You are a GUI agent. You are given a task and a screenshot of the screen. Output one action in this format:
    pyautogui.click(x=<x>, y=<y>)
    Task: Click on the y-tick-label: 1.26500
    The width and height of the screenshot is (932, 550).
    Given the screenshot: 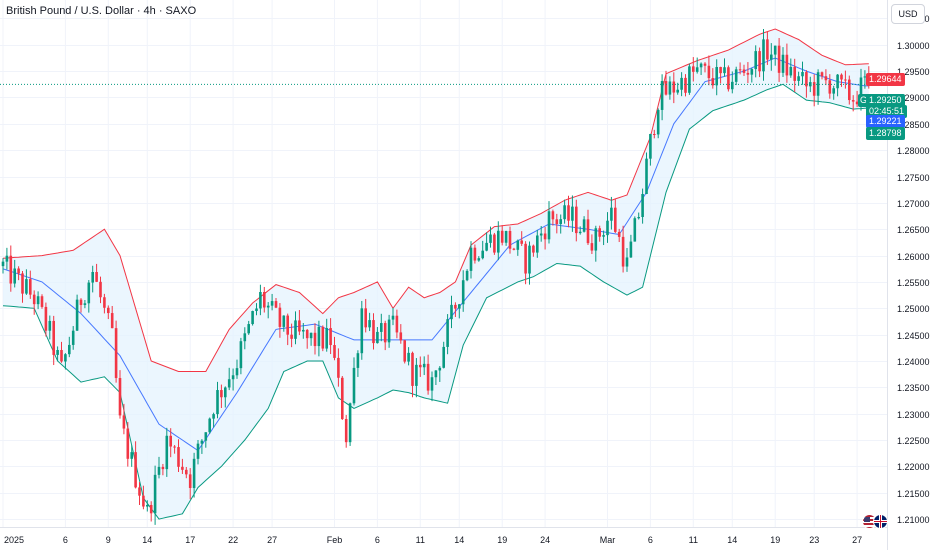 What is the action you would take?
    pyautogui.click(x=913, y=230)
    